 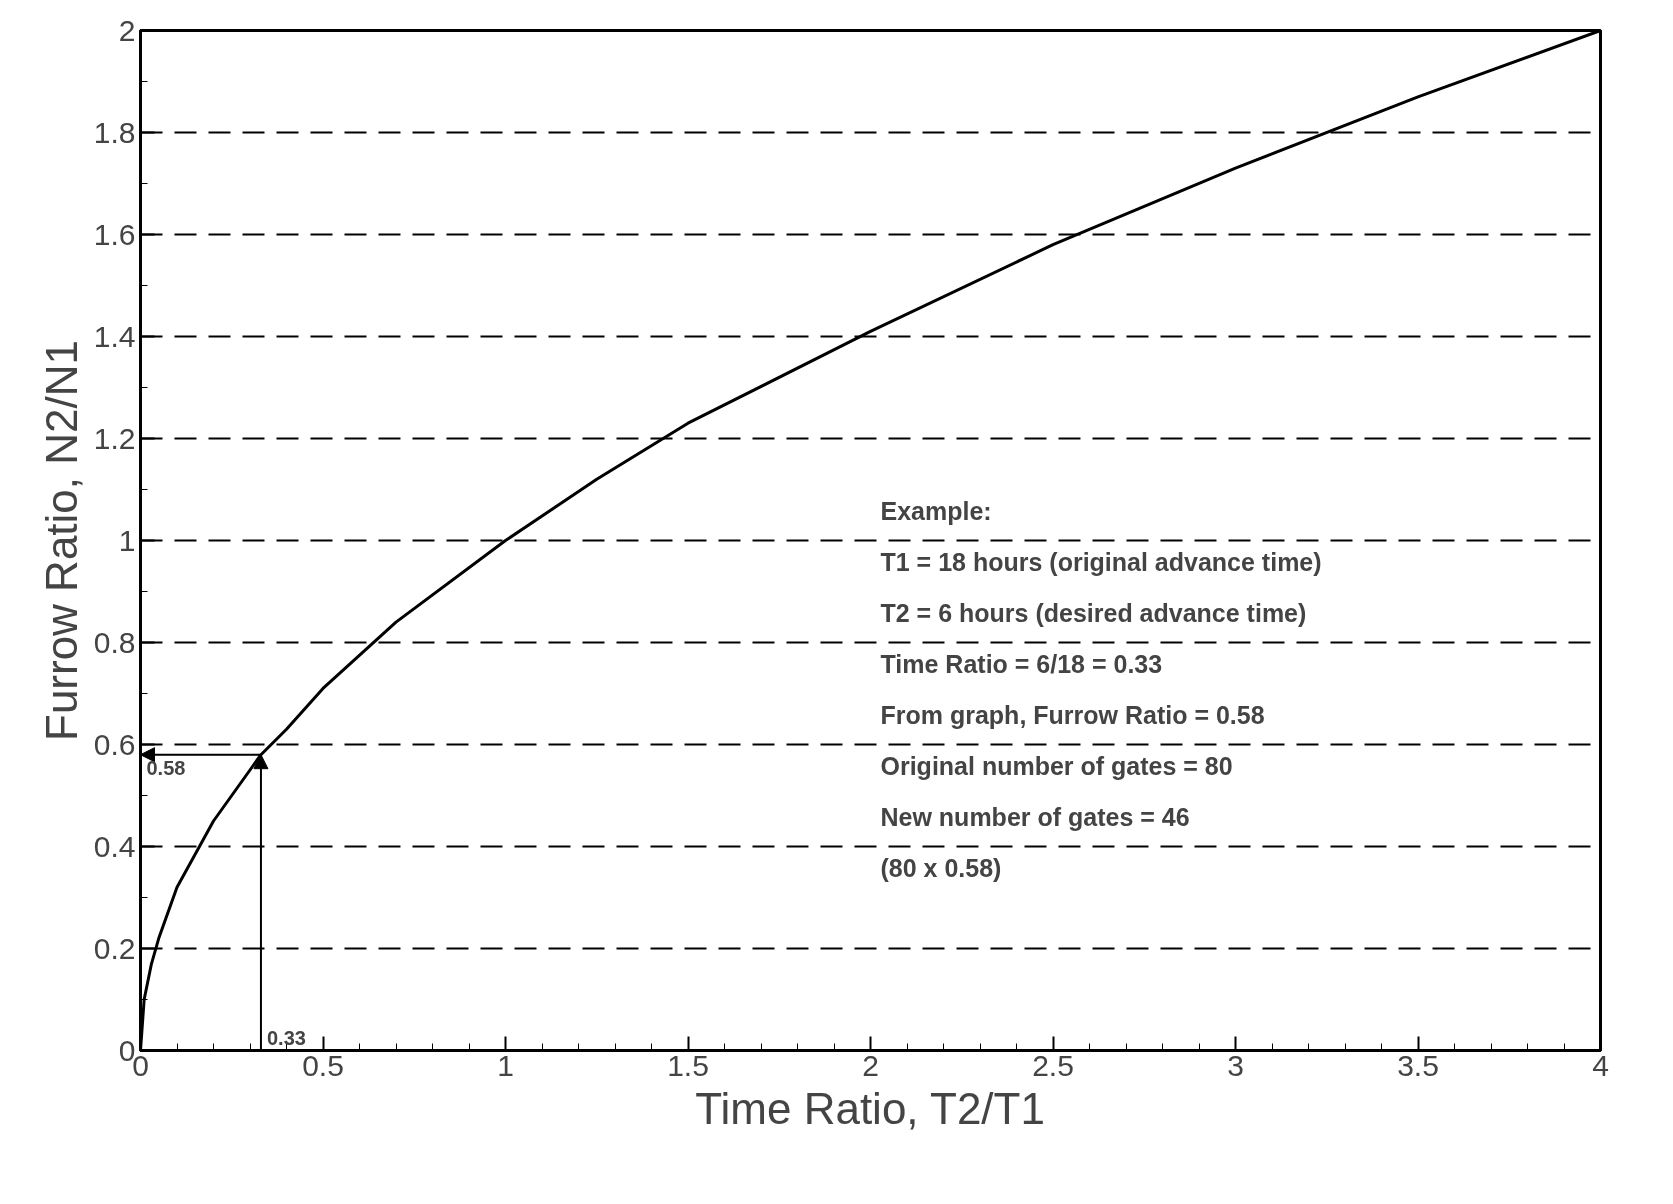 I want to click on annotation: (80 x 0.58), so click(x=941, y=867).